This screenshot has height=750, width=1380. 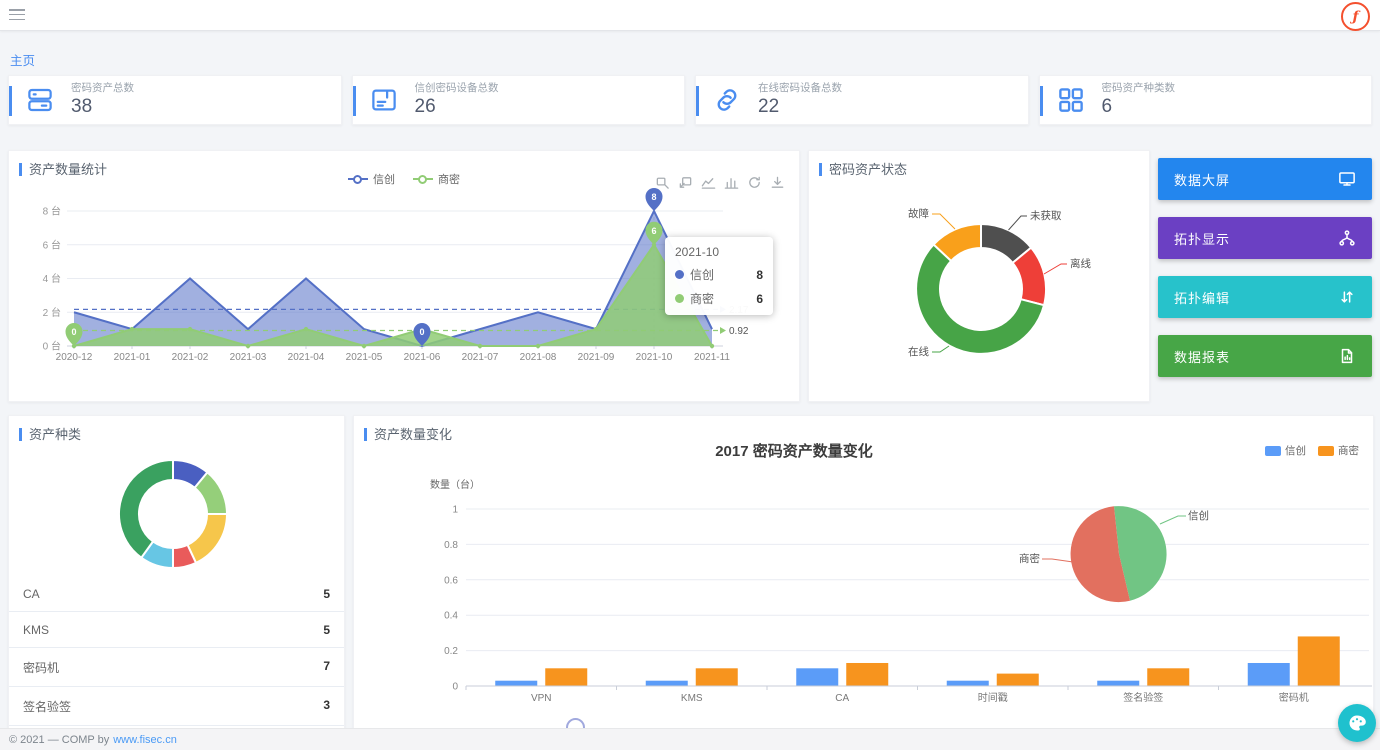 What do you see at coordinates (480, 357) in the screenshot?
I see `svg-text: 2021-07` at bounding box center [480, 357].